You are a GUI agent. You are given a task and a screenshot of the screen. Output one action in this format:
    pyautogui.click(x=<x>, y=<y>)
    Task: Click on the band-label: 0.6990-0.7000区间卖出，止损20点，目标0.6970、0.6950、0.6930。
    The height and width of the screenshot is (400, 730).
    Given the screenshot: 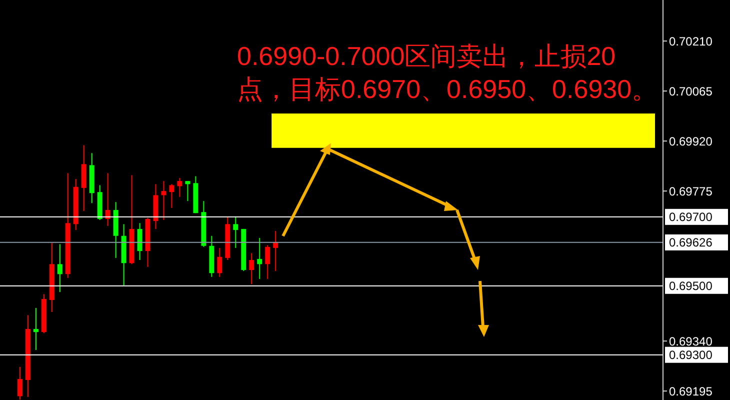 What is the action you would take?
    pyautogui.click(x=448, y=73)
    